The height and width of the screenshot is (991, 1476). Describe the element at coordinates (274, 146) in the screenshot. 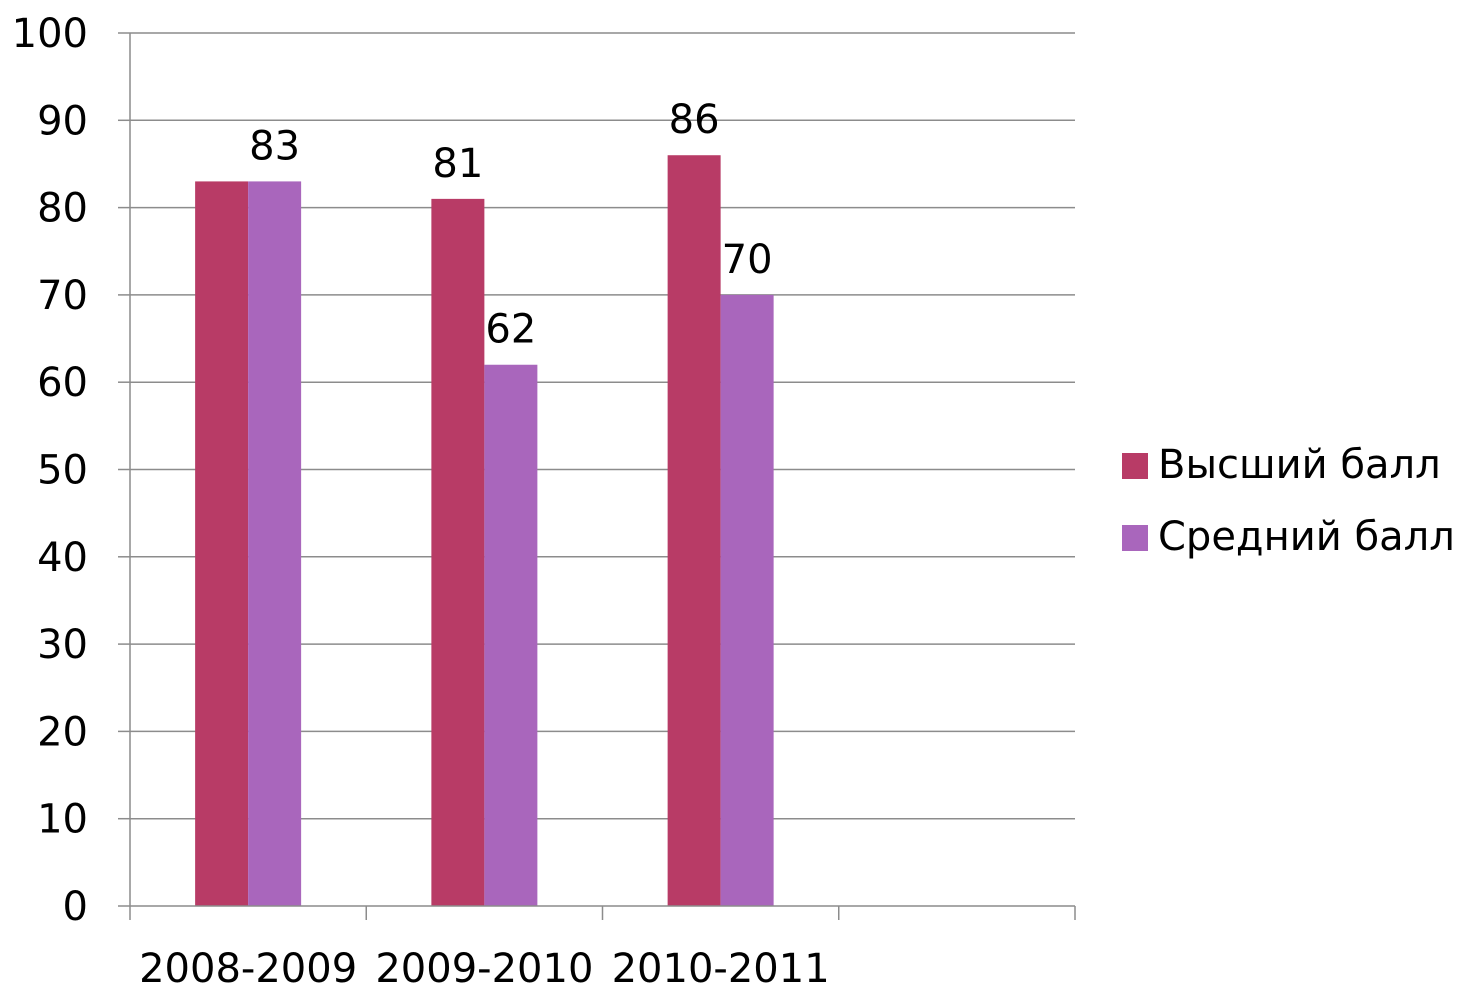

I see `data-label: 83` at that location.